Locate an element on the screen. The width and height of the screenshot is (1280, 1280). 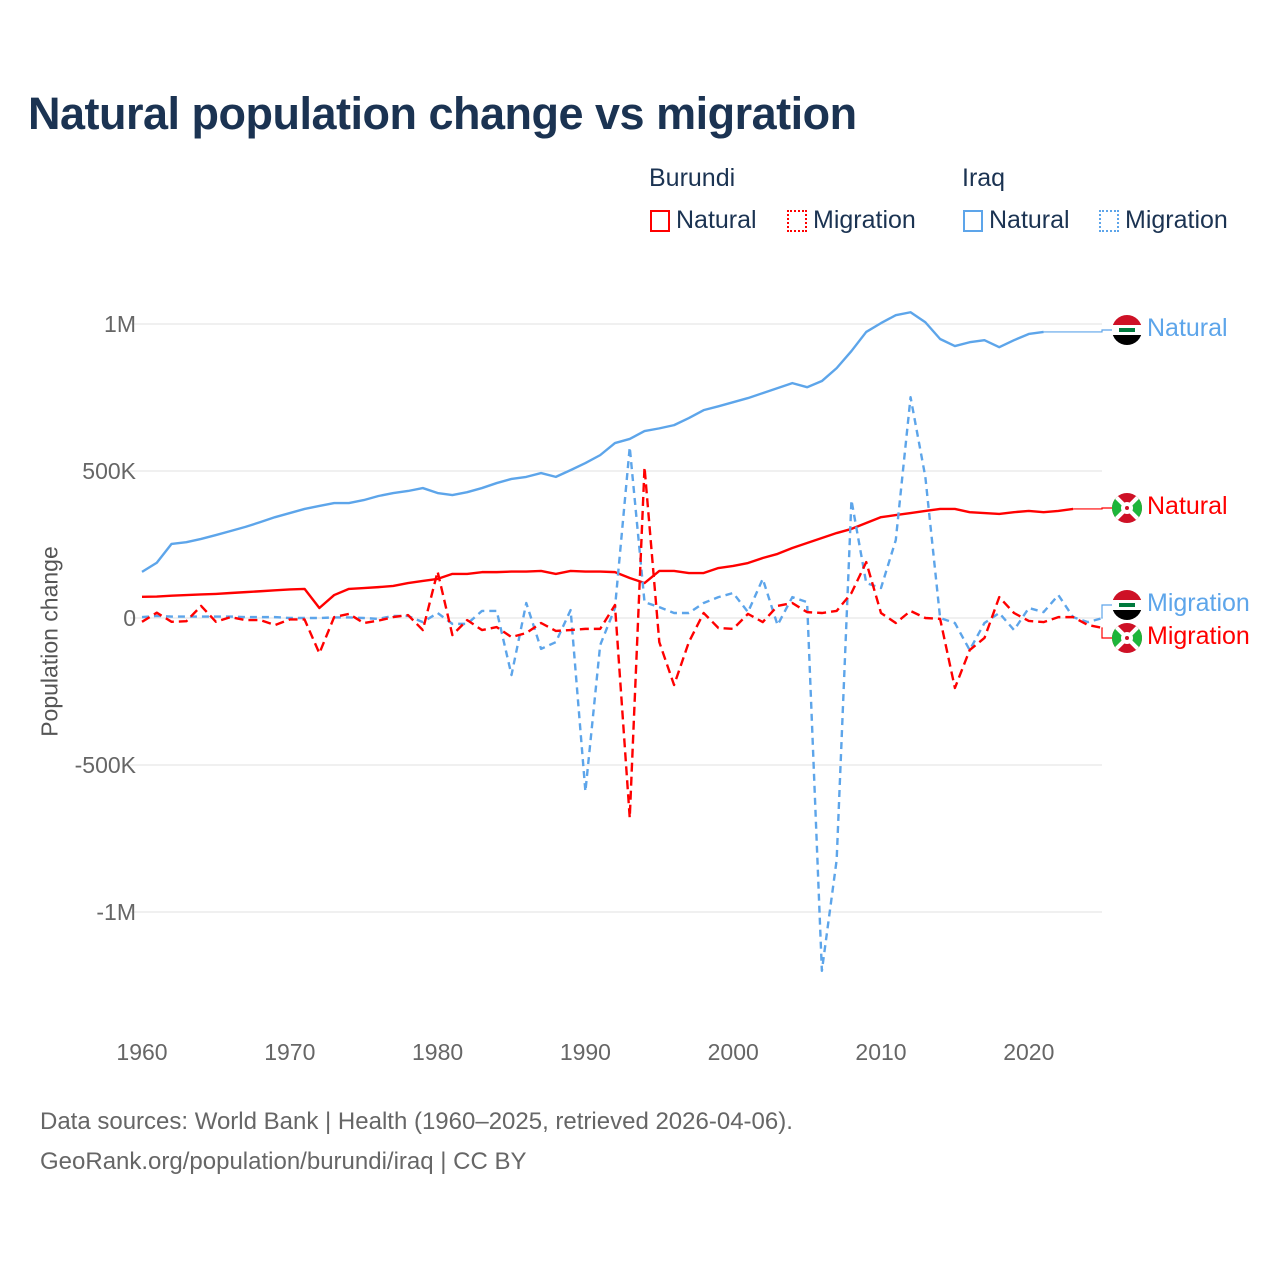
y-tick-label: -500K is located at coordinates (106, 765).